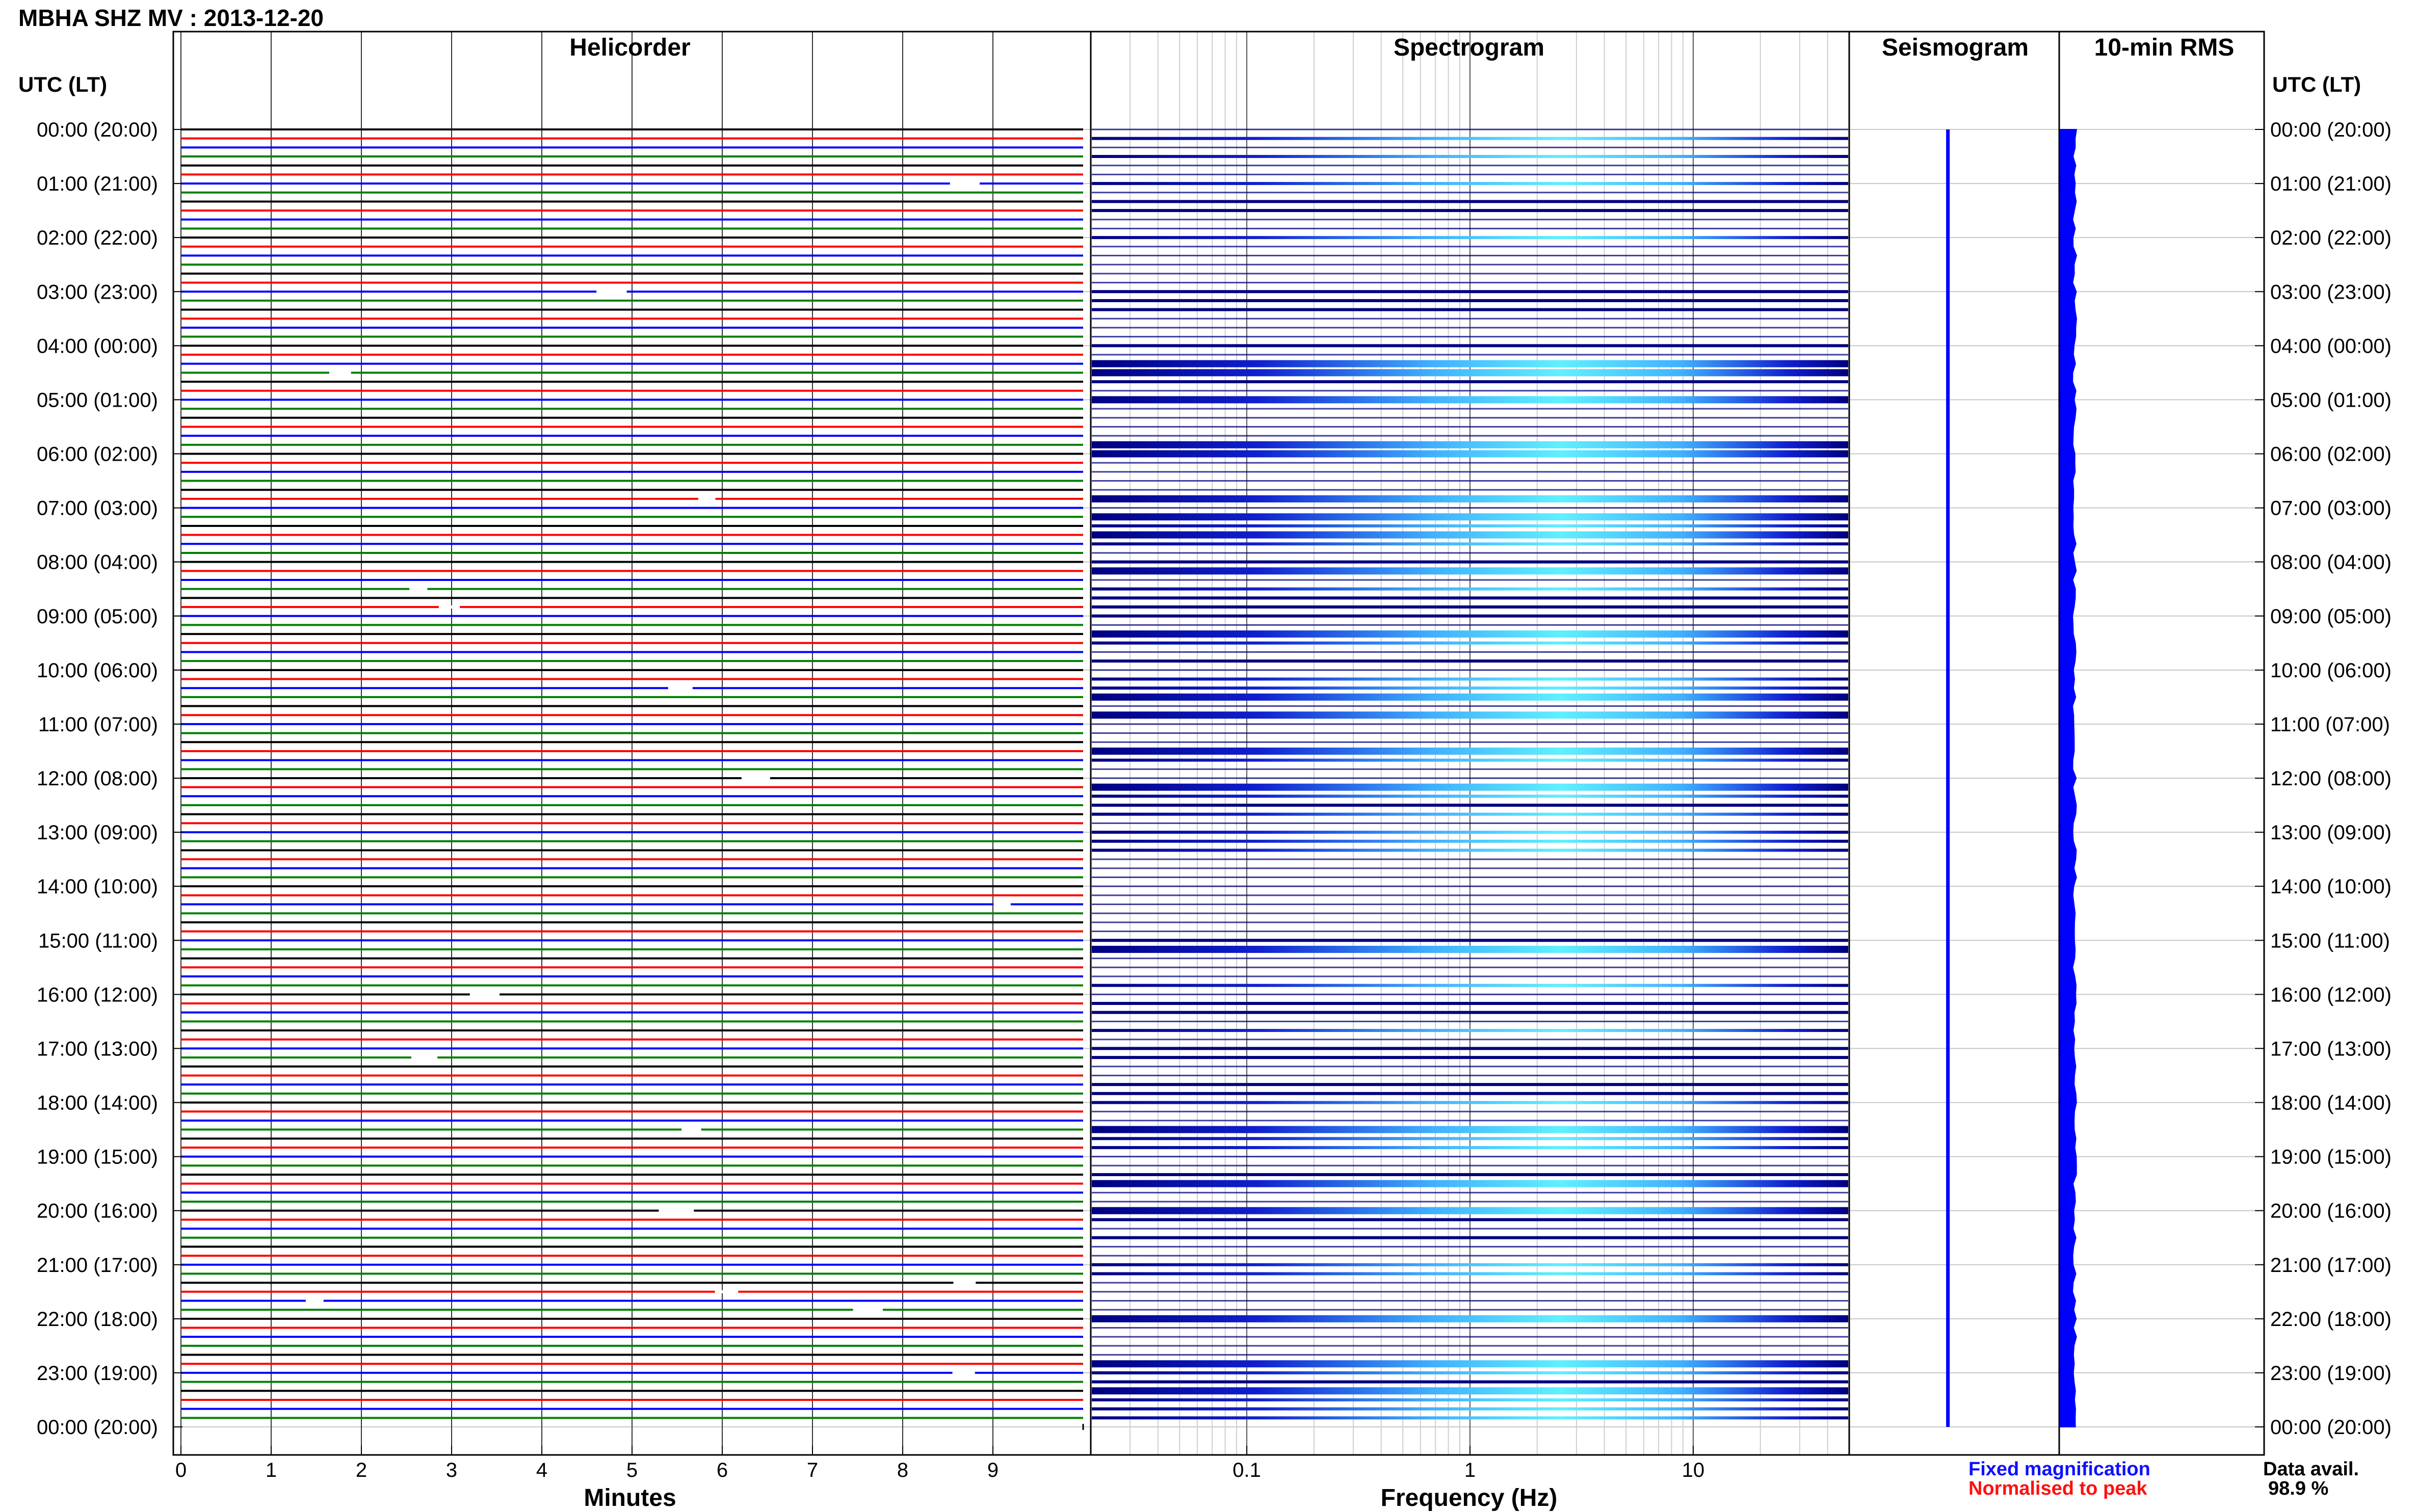 This screenshot has height=1512, width=2416. What do you see at coordinates (98, 562) in the screenshot?
I see `hour-label-left: 08:00 (04:00)` at bounding box center [98, 562].